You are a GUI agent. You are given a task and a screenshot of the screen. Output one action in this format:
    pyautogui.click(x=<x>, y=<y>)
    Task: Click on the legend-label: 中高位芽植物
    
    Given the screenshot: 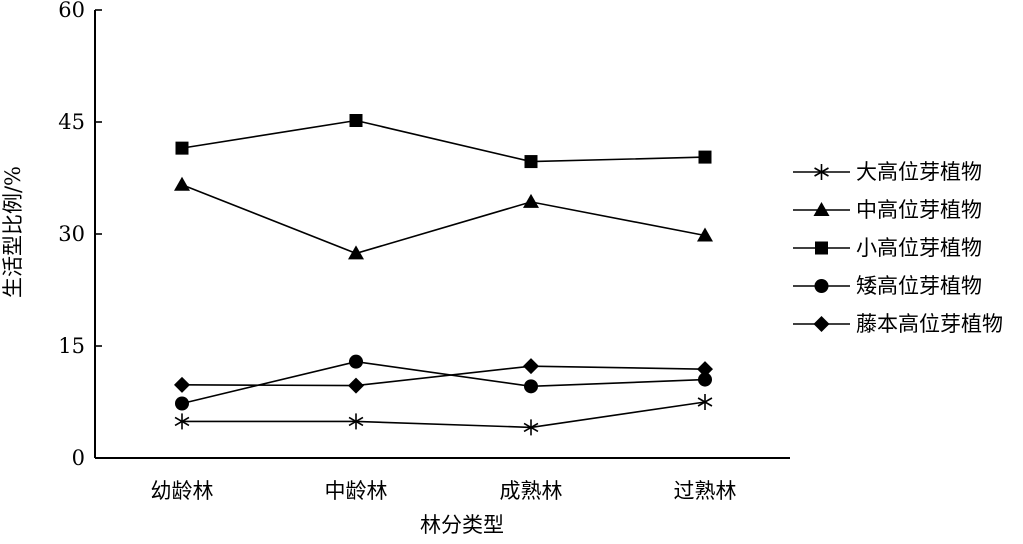 What is the action you would take?
    pyautogui.click(x=919, y=210)
    